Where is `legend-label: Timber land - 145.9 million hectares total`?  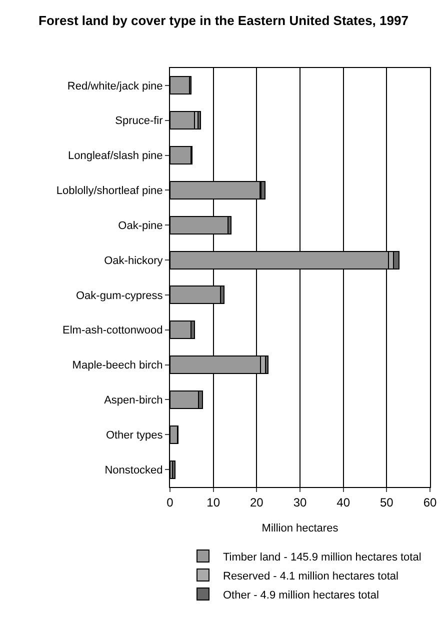 legend-label: Timber land - 145.9 million hectares total is located at coordinates (322, 557).